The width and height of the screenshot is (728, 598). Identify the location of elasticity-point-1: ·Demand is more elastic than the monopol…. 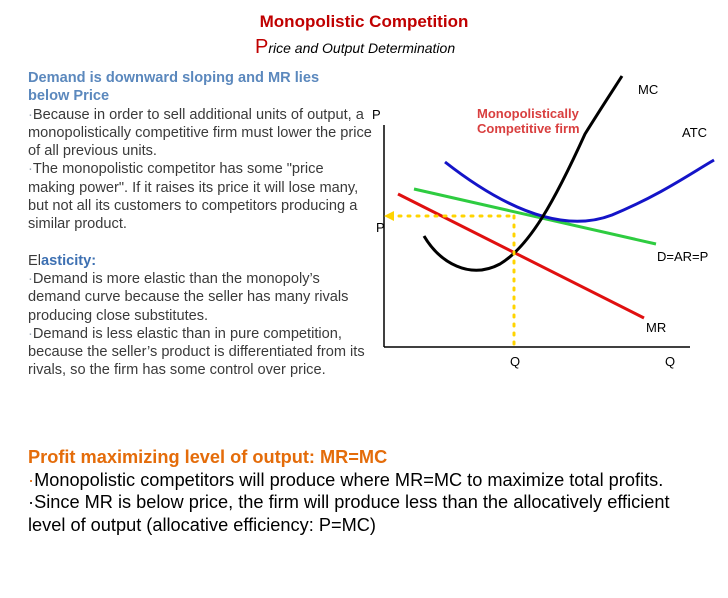
(200, 297).